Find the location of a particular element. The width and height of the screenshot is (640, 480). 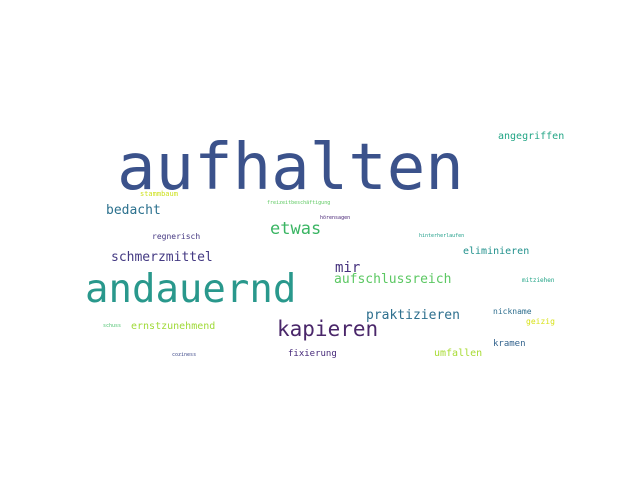

word-stammbaum: stammbaum is located at coordinates (159, 194).